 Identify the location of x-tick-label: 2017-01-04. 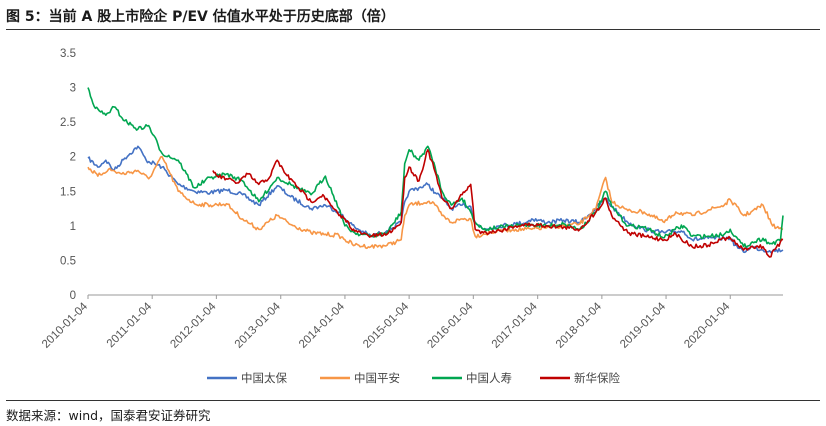
(515, 325).